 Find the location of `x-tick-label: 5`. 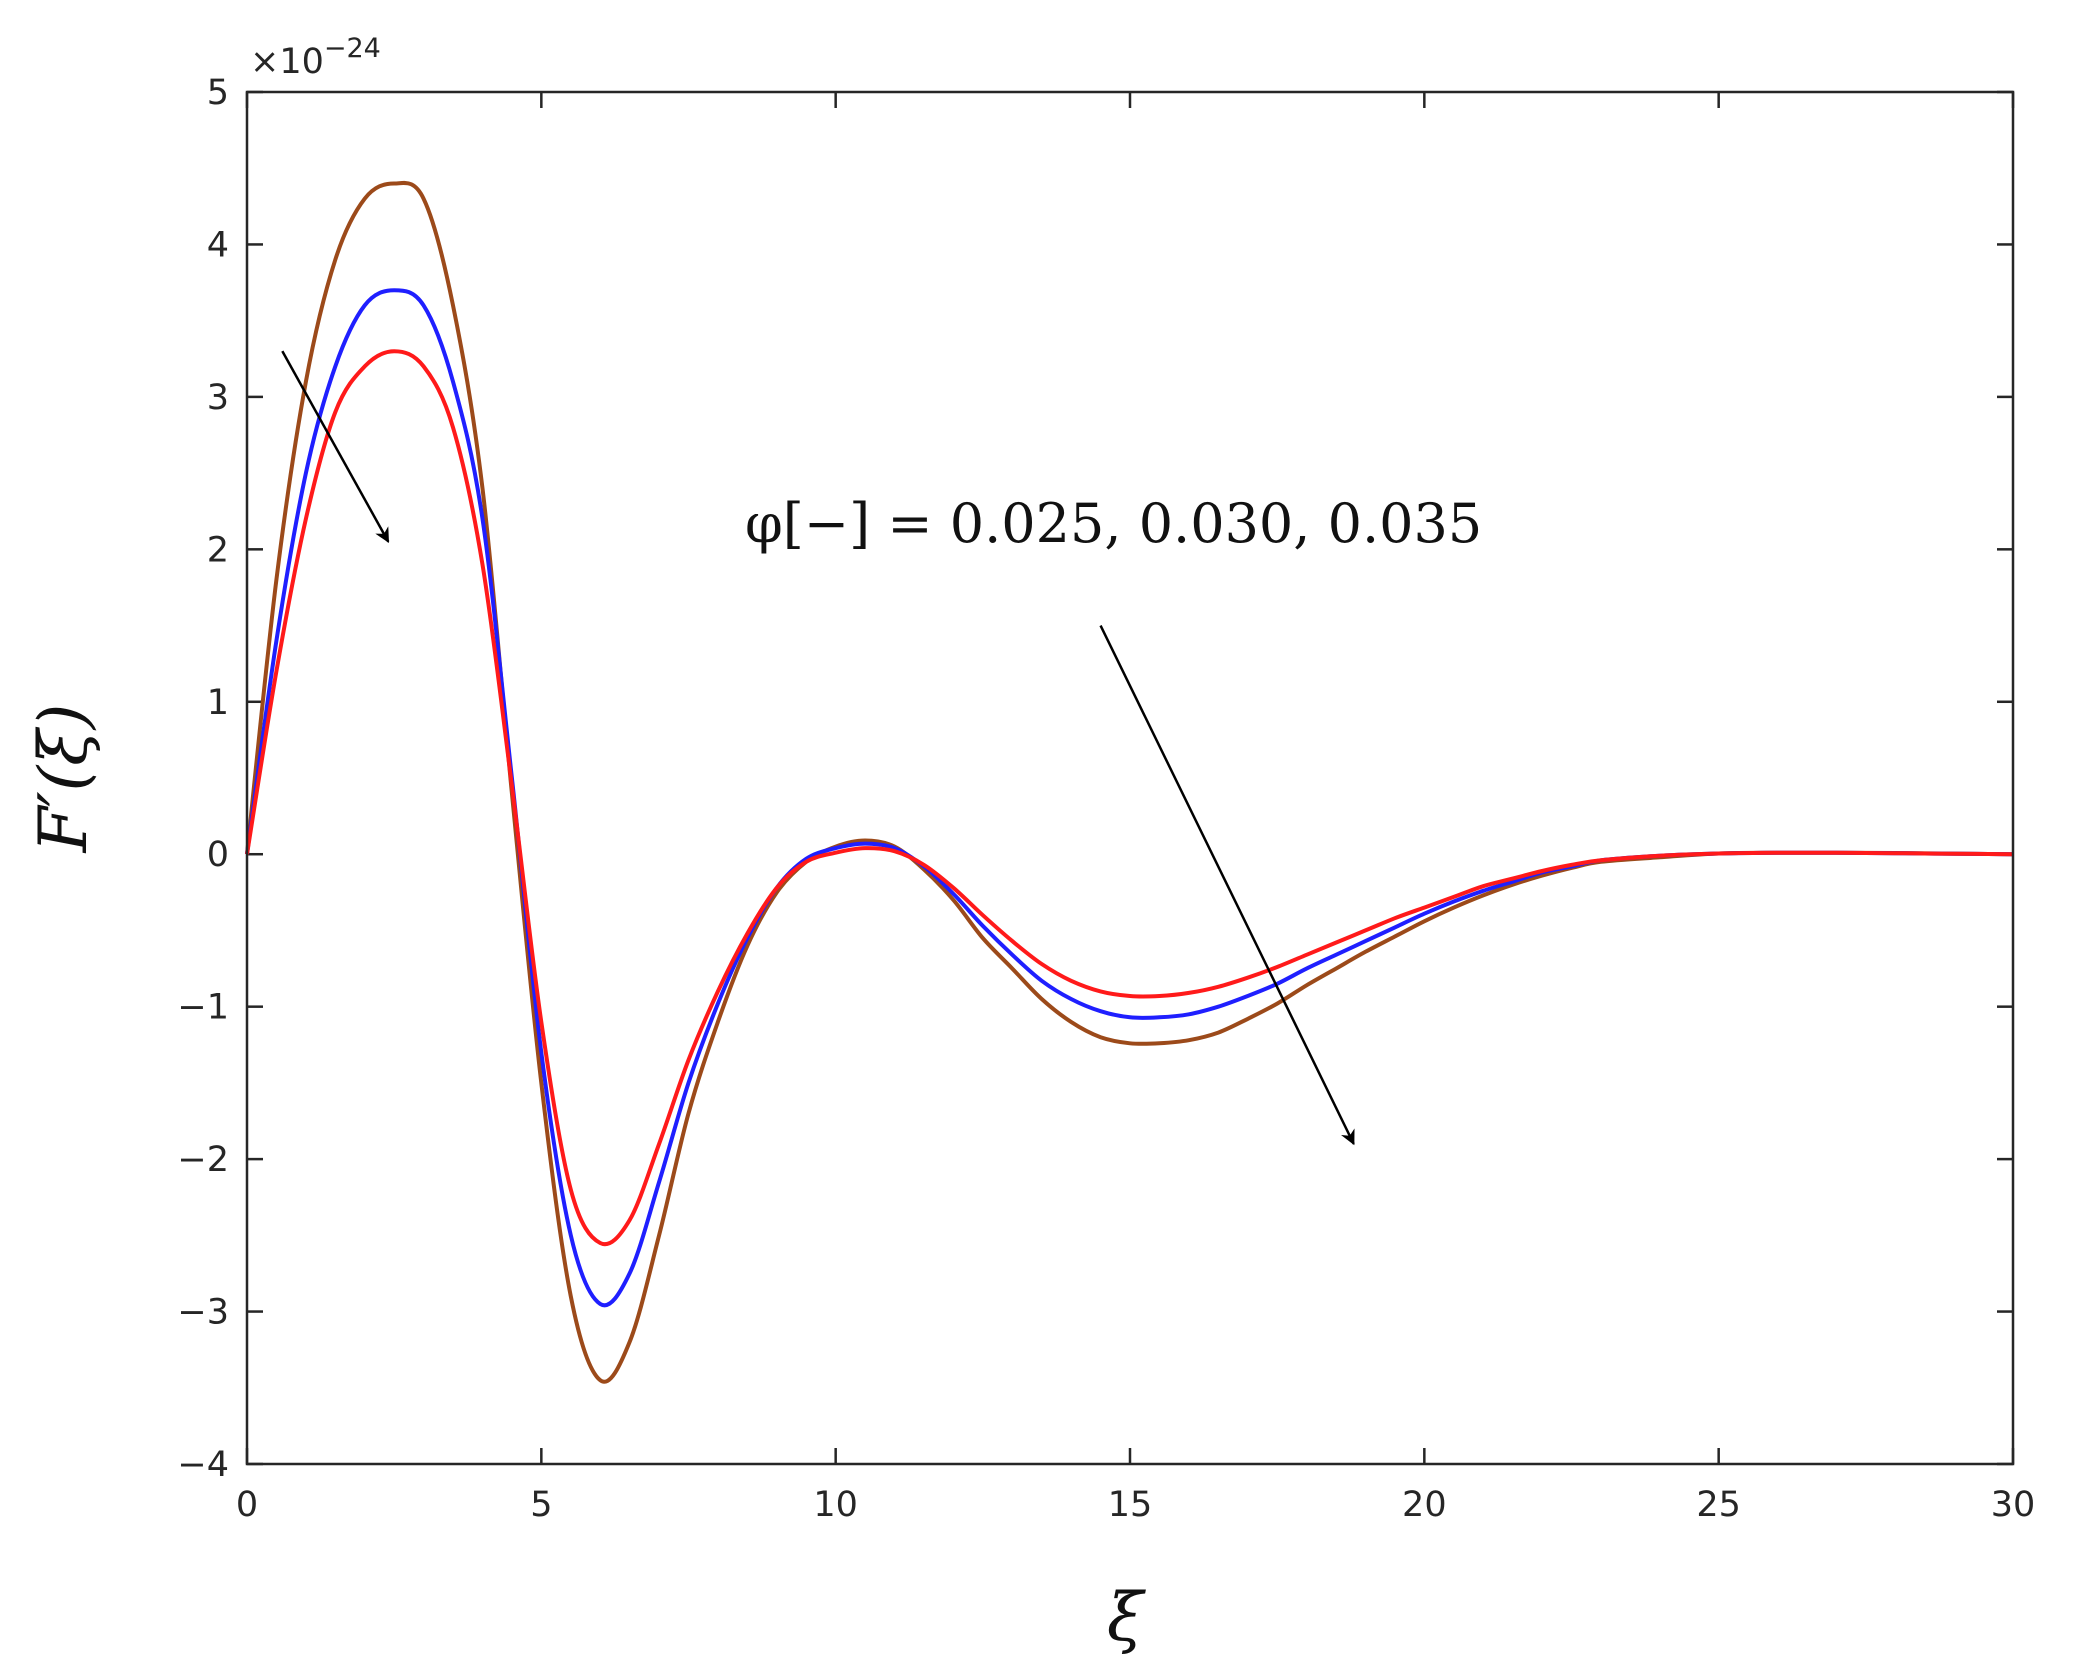

x-tick-label: 5 is located at coordinates (541, 1505).